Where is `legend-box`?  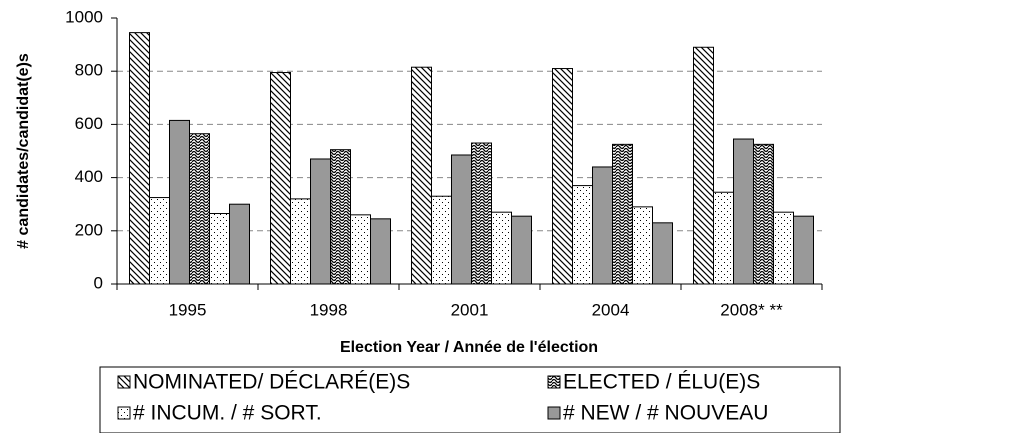 legend-box is located at coordinates (470, 399).